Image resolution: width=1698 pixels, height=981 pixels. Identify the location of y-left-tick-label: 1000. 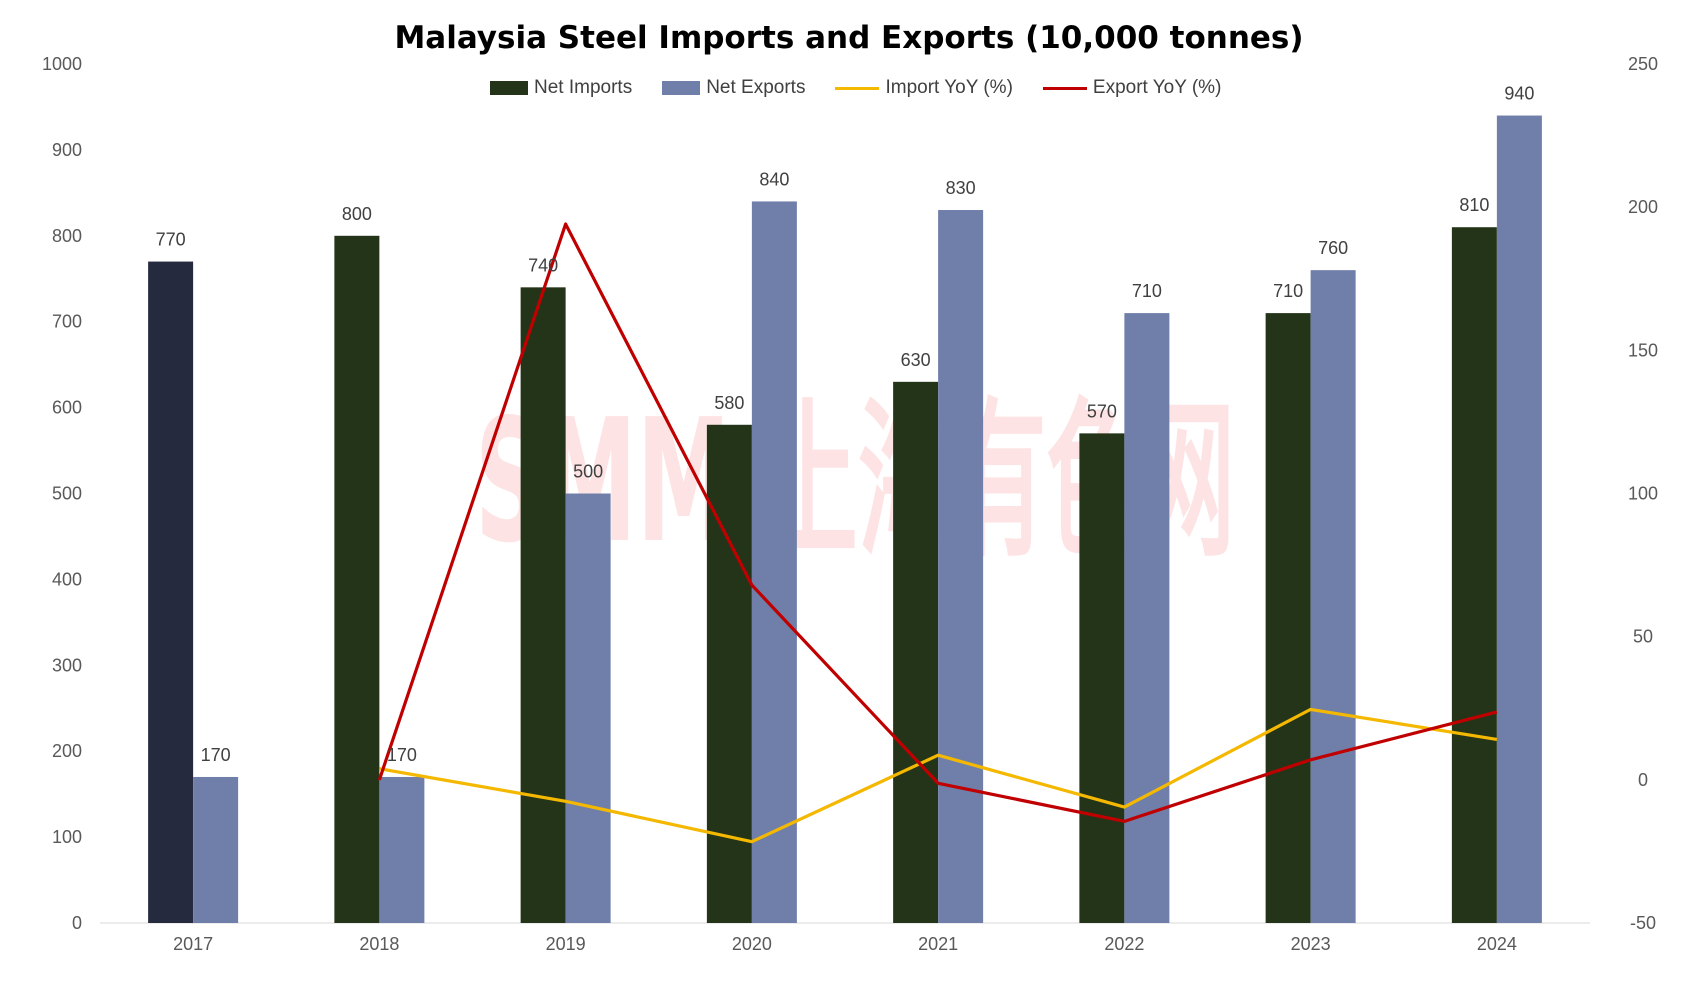
(62, 64).